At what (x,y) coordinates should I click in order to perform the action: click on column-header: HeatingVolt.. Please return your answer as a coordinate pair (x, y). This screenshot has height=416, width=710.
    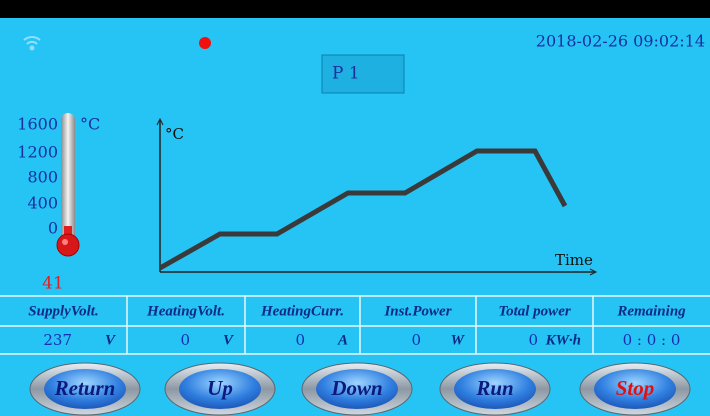
    Looking at the image, I should click on (185, 311).